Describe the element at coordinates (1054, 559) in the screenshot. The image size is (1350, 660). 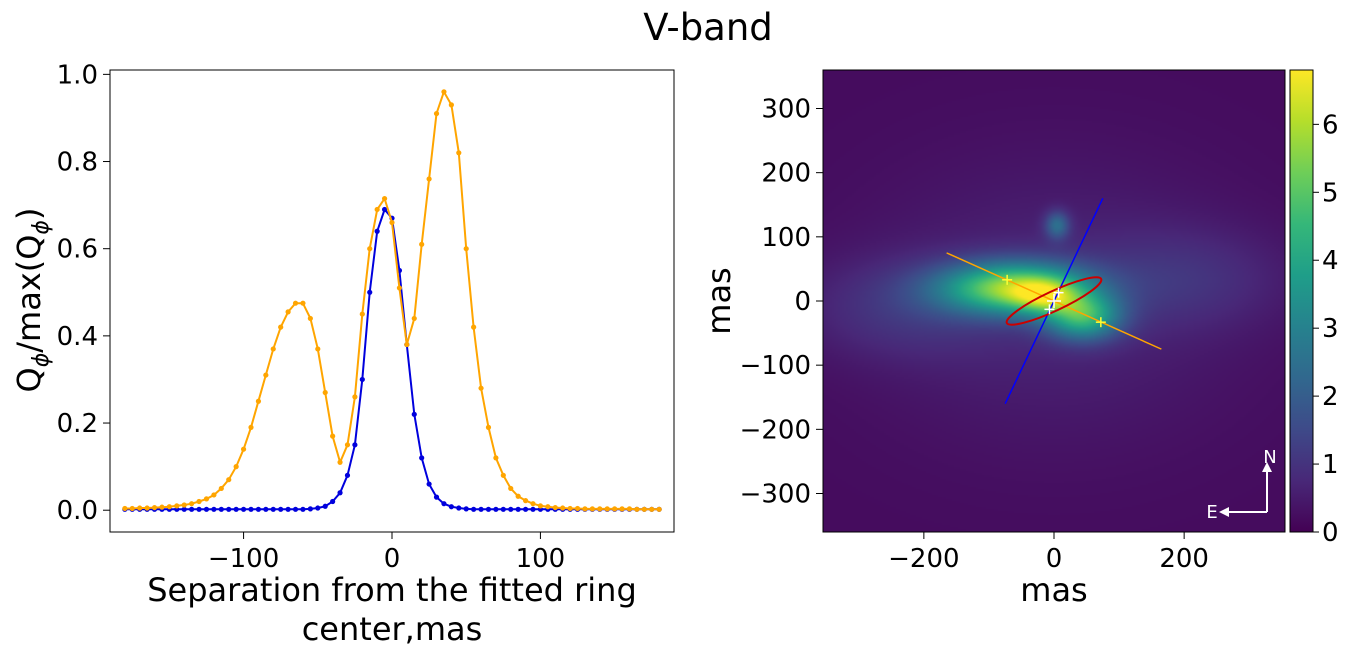
I see `image-x-tick-label: 0` at that location.